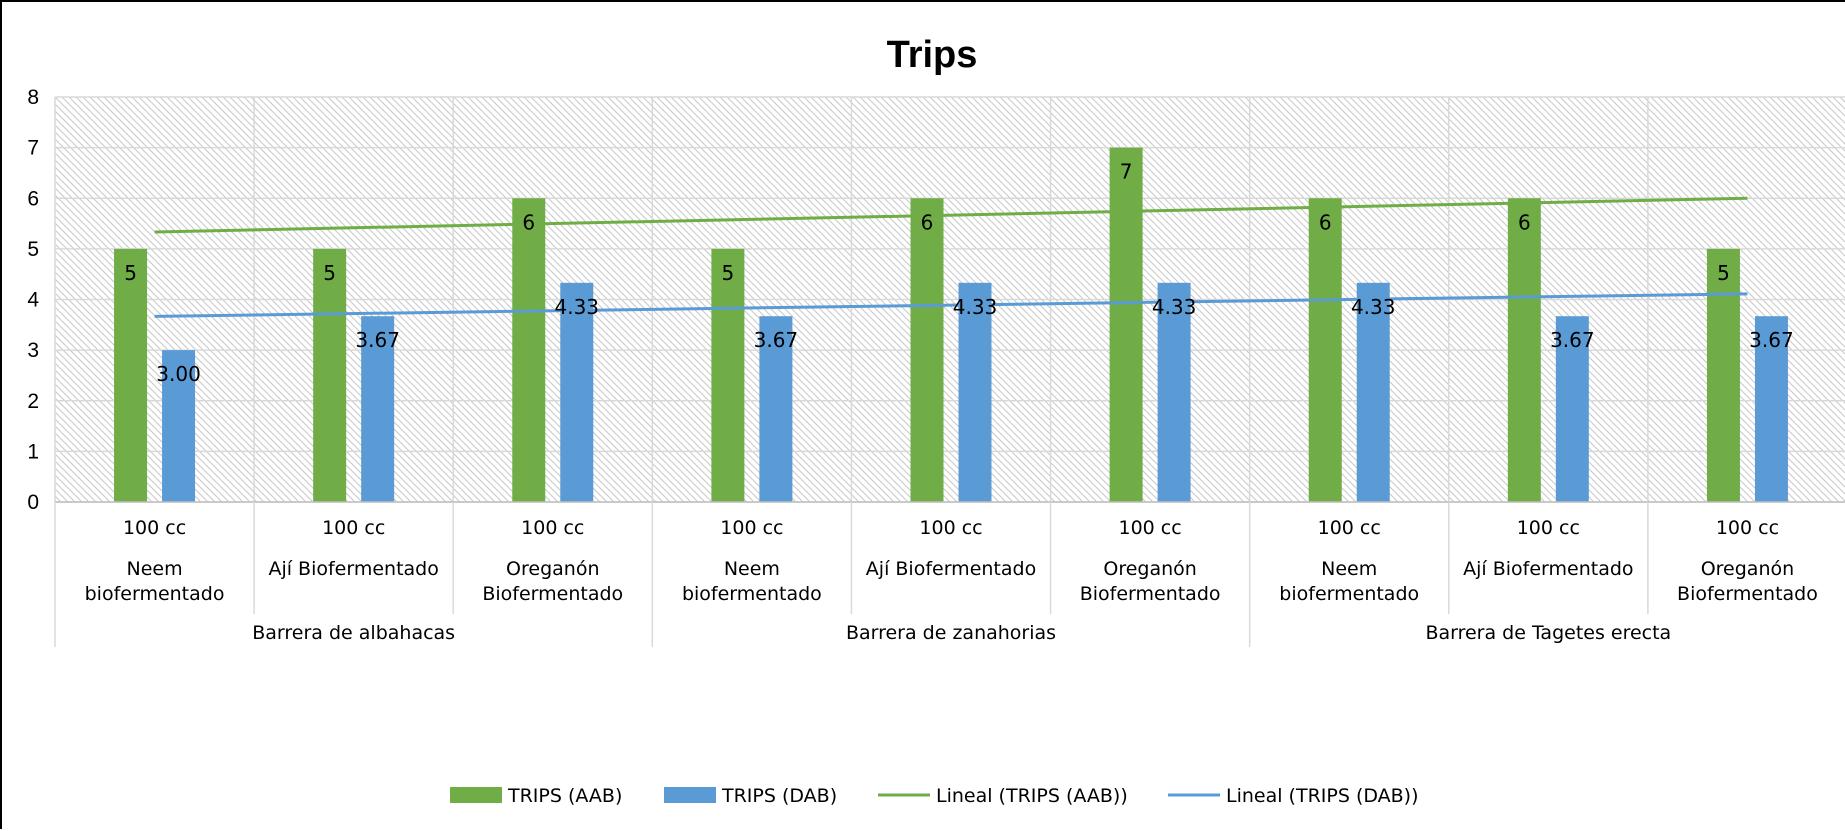 The height and width of the screenshot is (831, 1845). Describe the element at coordinates (951, 305) in the screenshot. I see `trendline-dab` at that location.